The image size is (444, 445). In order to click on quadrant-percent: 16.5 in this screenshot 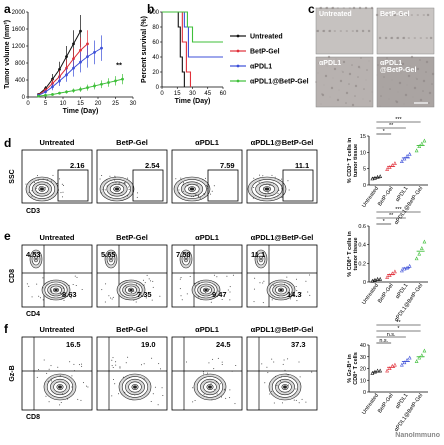, I will do `click(73, 344)`.